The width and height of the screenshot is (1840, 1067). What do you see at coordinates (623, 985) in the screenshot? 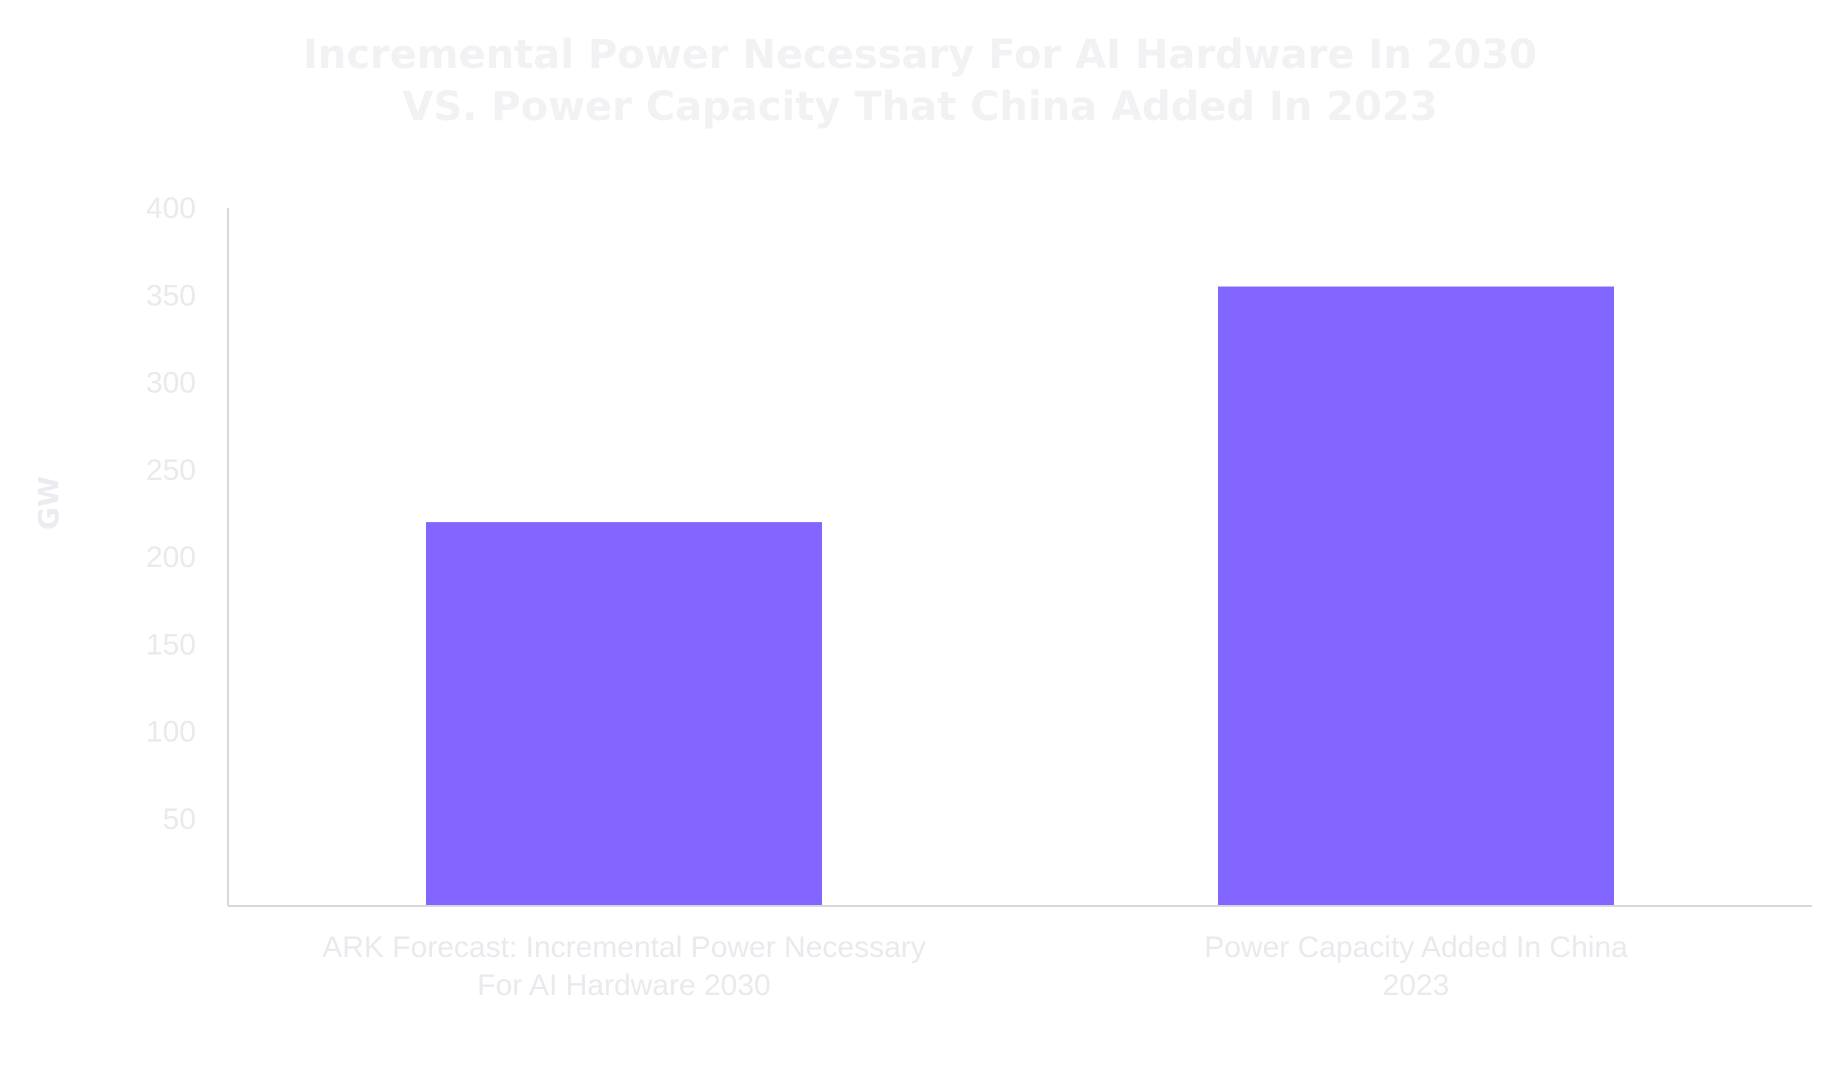
I see `x-category-label: For AI Hardware 2030` at bounding box center [623, 985].